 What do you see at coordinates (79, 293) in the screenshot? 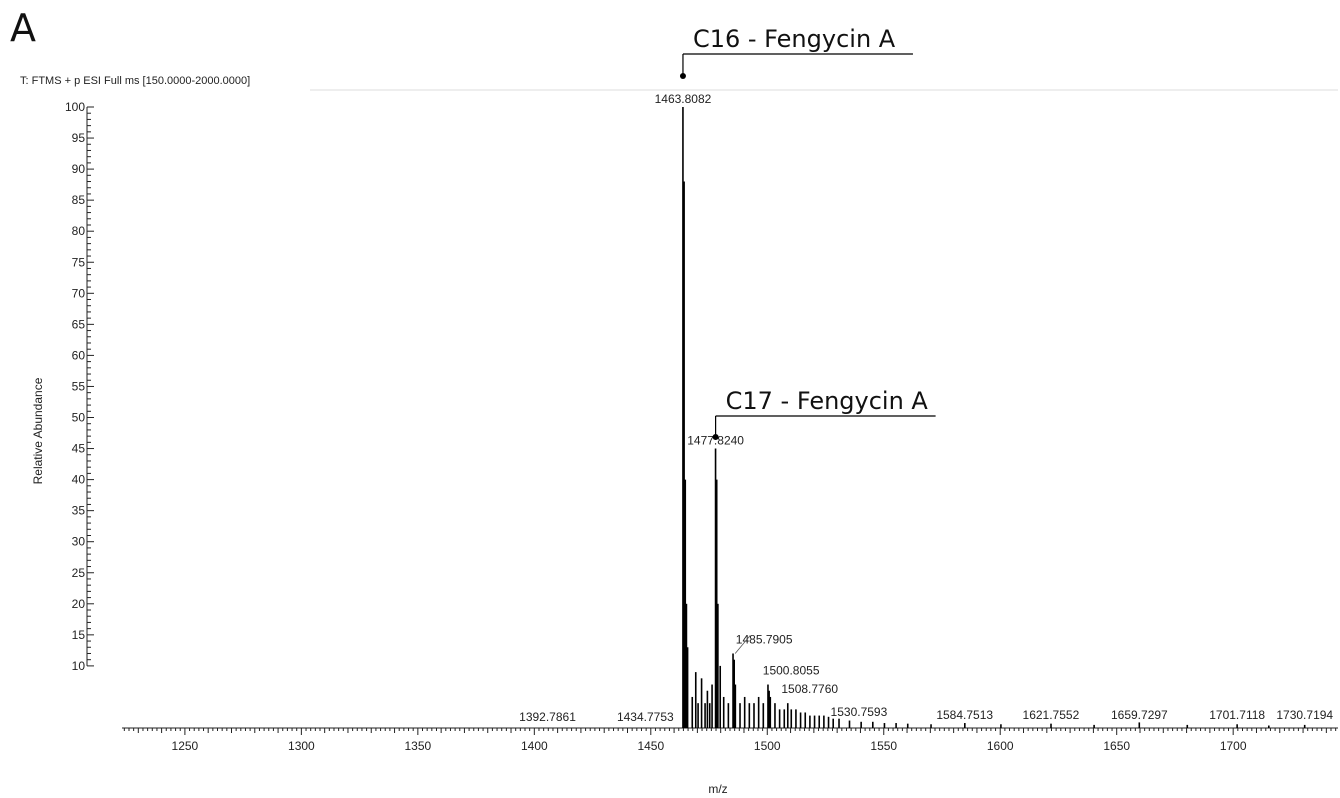
I see `y-tick-label: 70` at bounding box center [79, 293].